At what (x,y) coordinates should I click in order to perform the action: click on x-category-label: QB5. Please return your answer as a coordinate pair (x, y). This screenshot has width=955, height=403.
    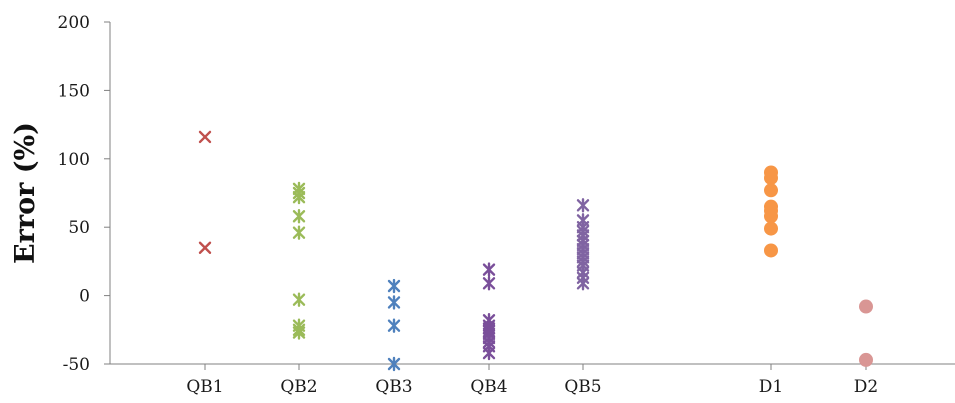
    Looking at the image, I should click on (582, 387).